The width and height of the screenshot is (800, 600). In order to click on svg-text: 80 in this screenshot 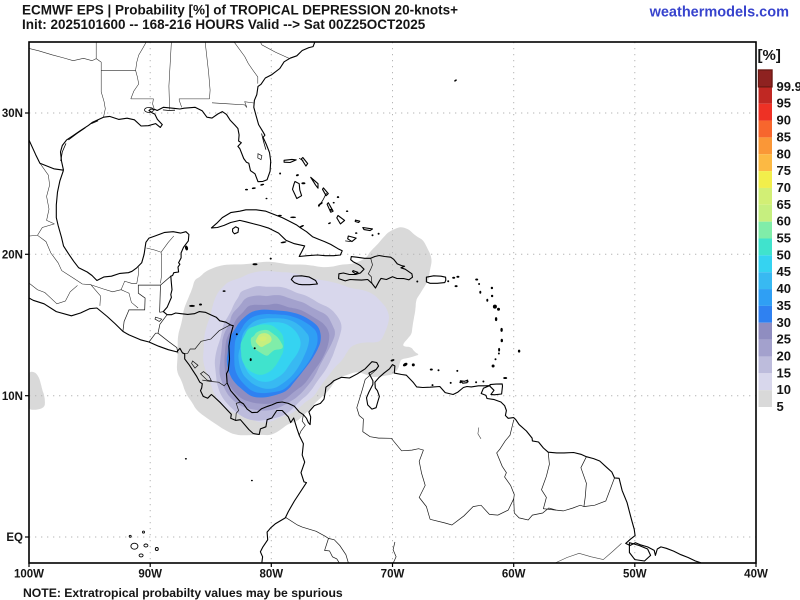, I will do `click(784, 153)`.